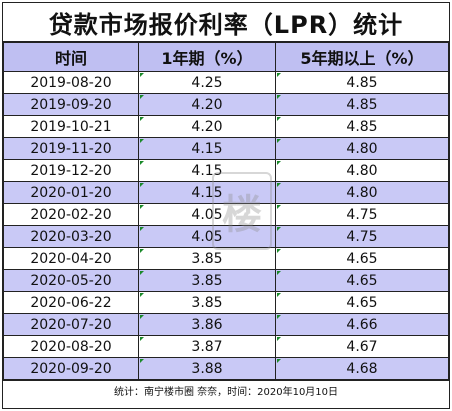 The height and width of the screenshot is (411, 452). What do you see at coordinates (71, 57) in the screenshot?
I see `header-date: 时间` at bounding box center [71, 57].